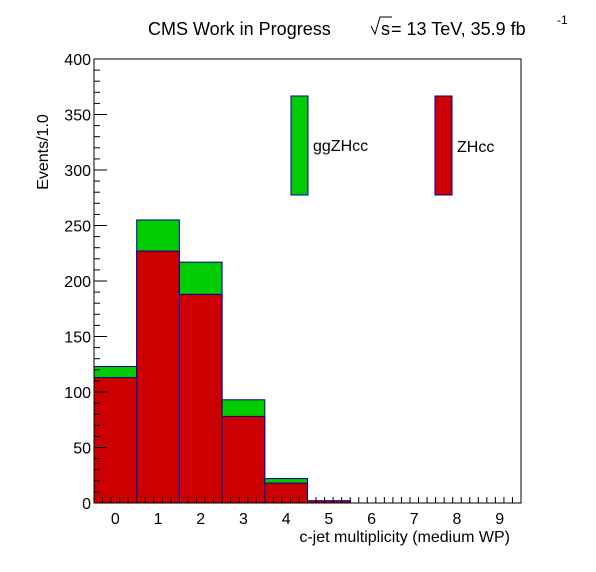 This screenshot has height=572, width=596. I want to click on x-tick-label: 6, so click(371, 519).